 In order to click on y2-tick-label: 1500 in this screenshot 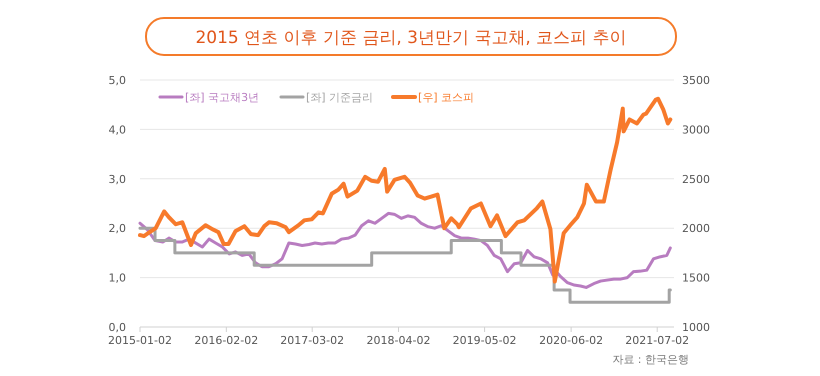, I will do `click(696, 278)`.